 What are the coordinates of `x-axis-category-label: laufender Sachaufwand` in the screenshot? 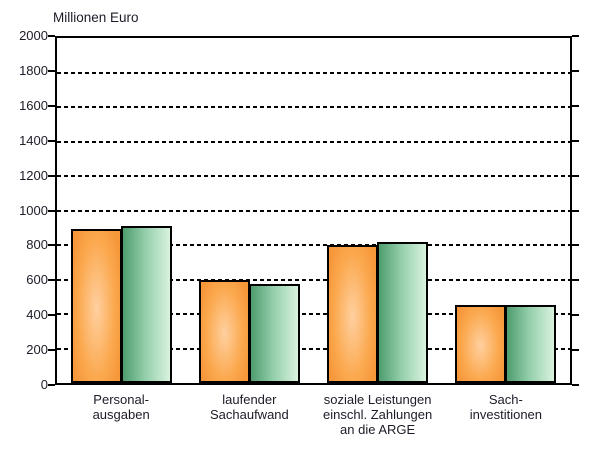 It's located at (249, 407).